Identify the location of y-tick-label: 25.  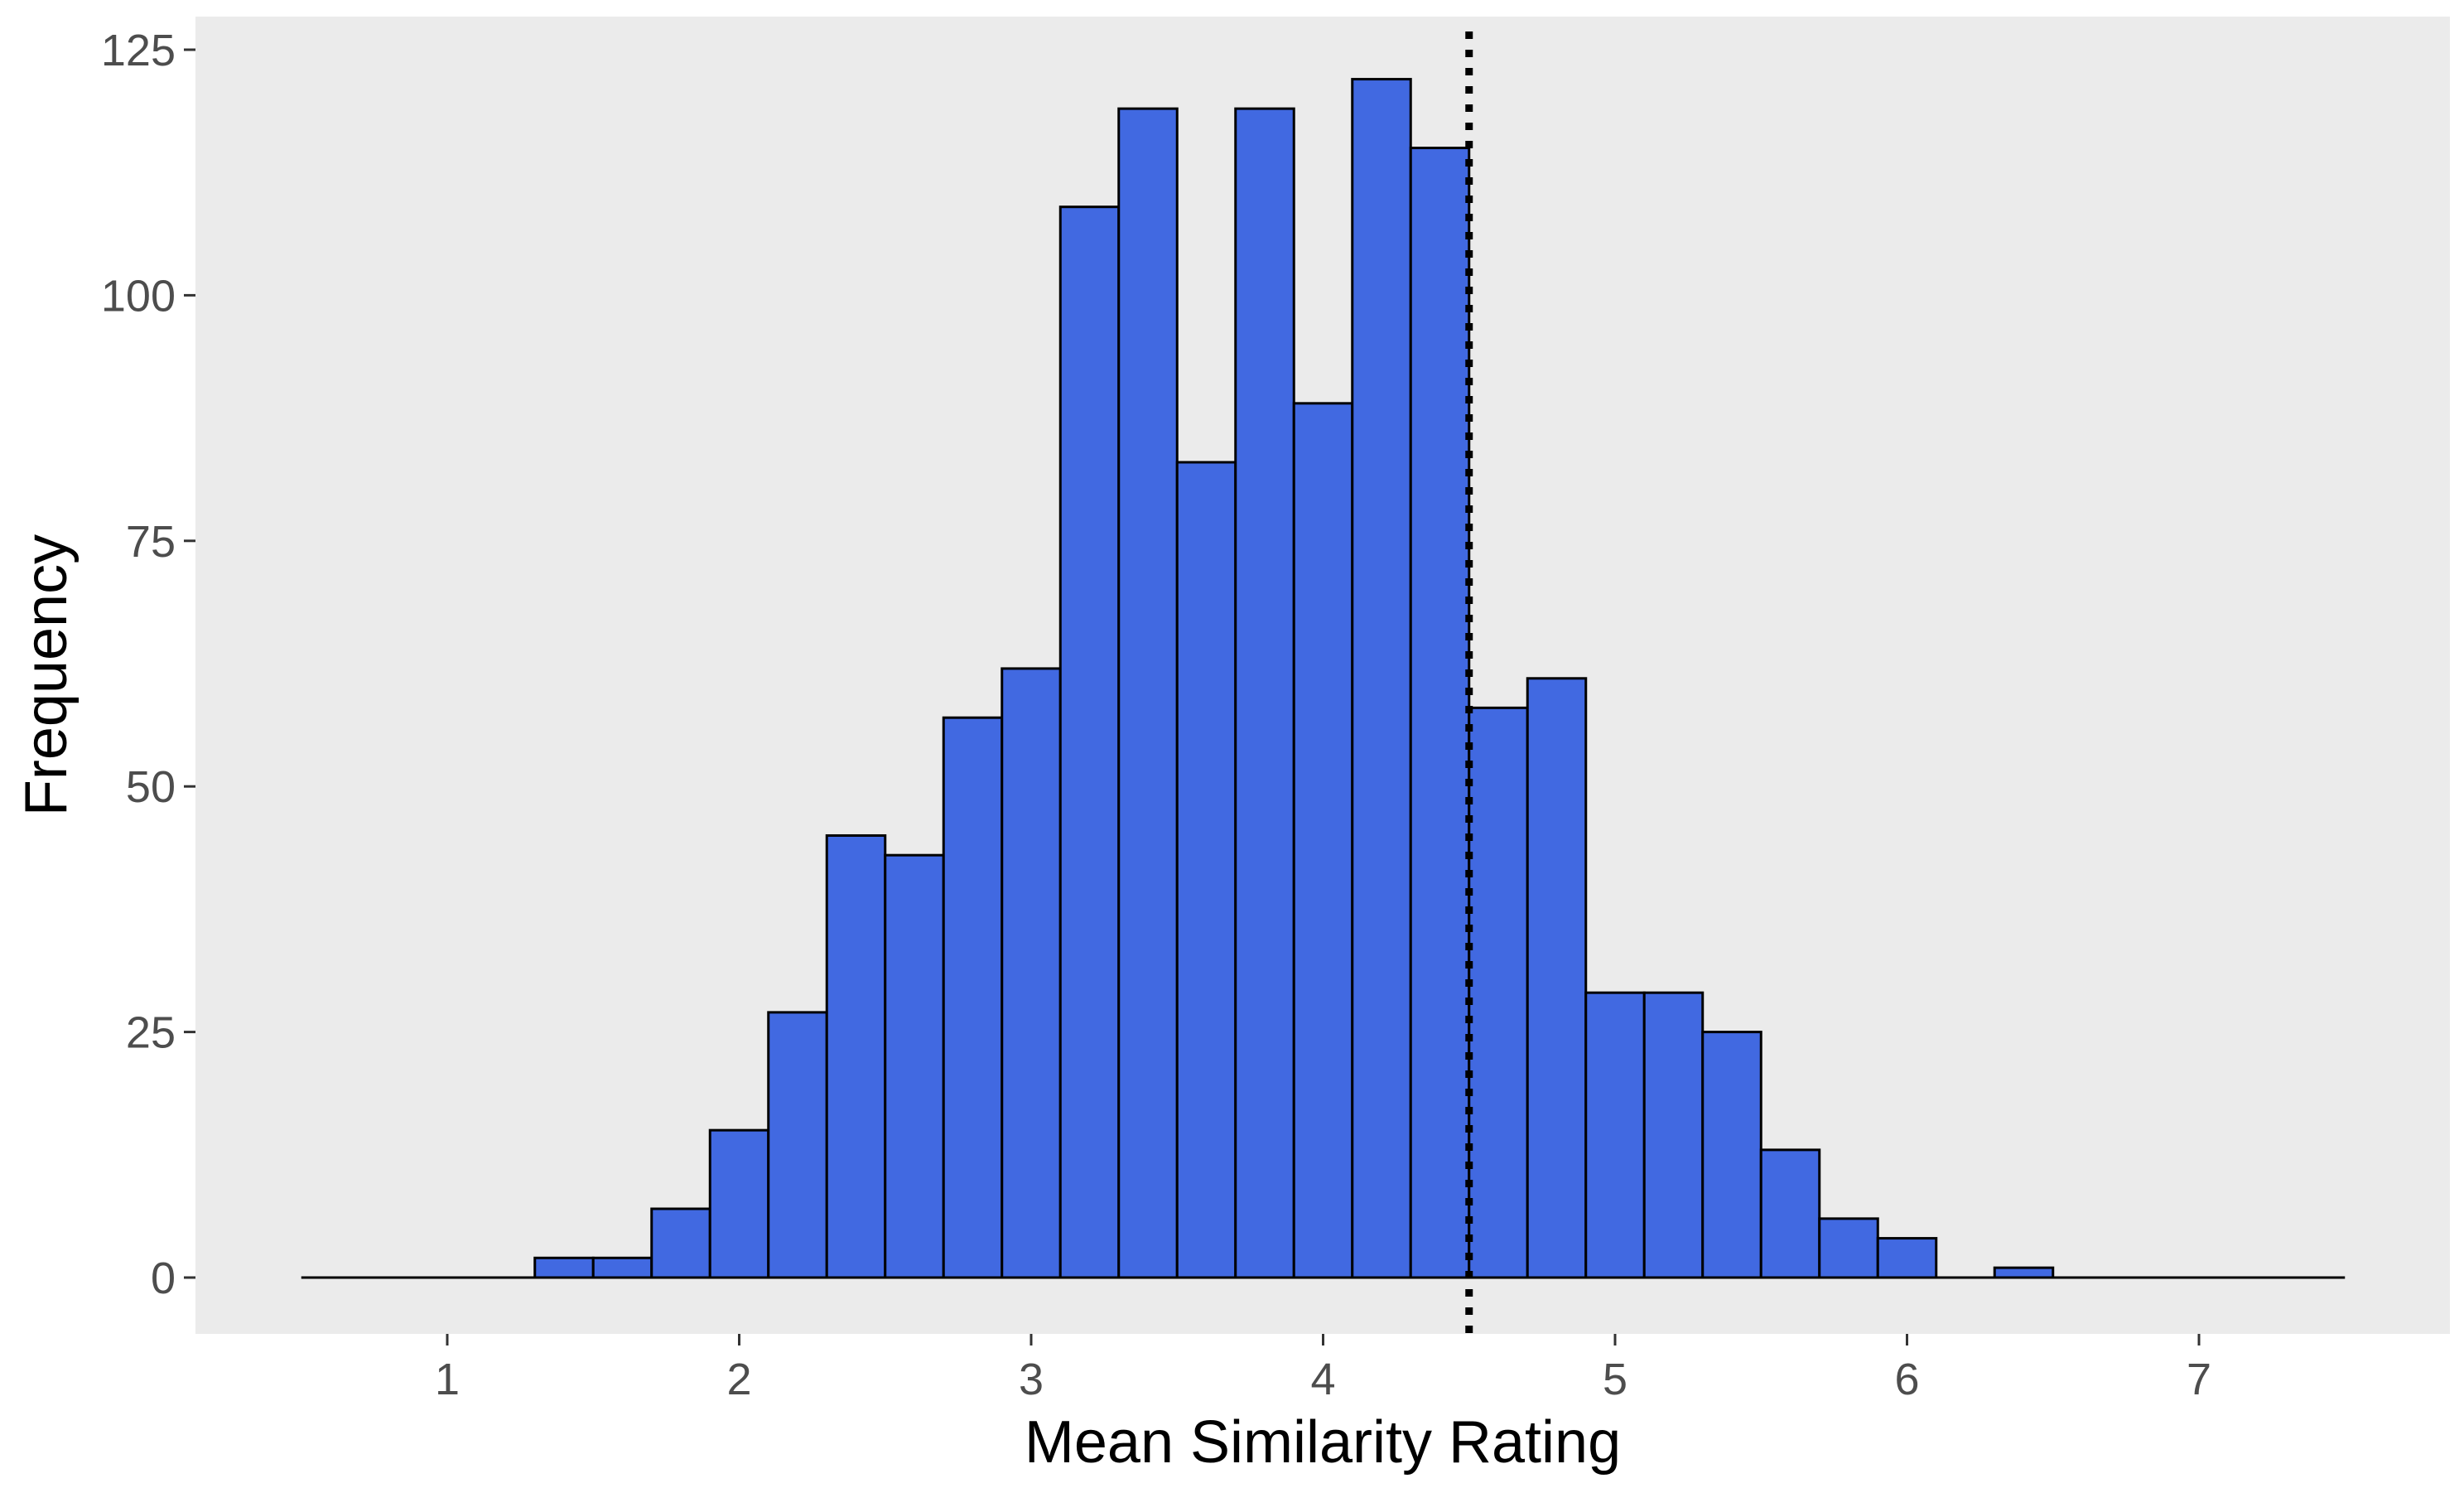
(151, 1033).